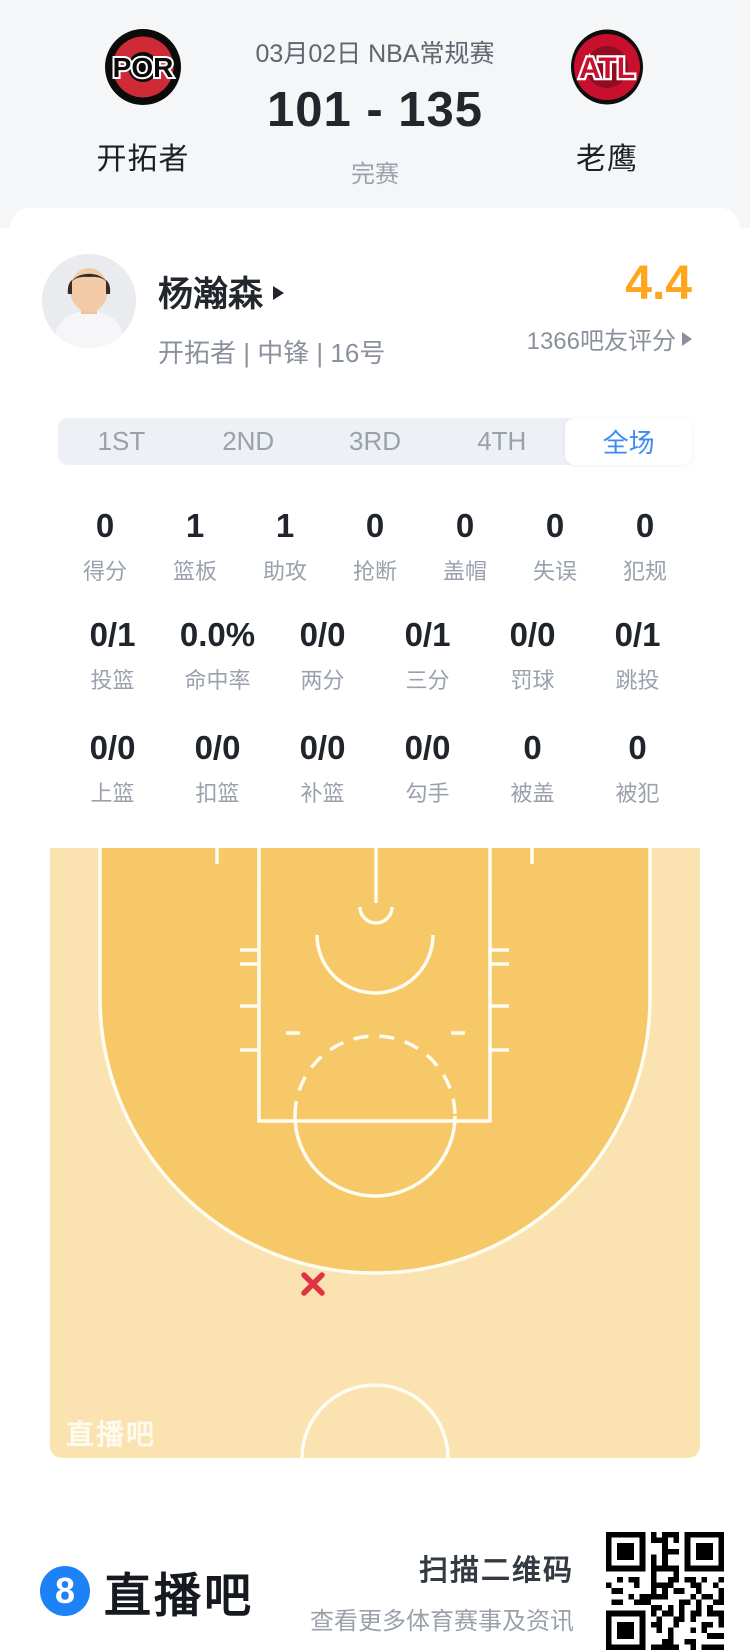  What do you see at coordinates (375, 655) in the screenshot?
I see `stats-row-shooting: 0/1 投篮 0.0% 命中率 0/0 两分 0/1 三分 0/0 罚球 0/1 跳投` at bounding box center [375, 655].